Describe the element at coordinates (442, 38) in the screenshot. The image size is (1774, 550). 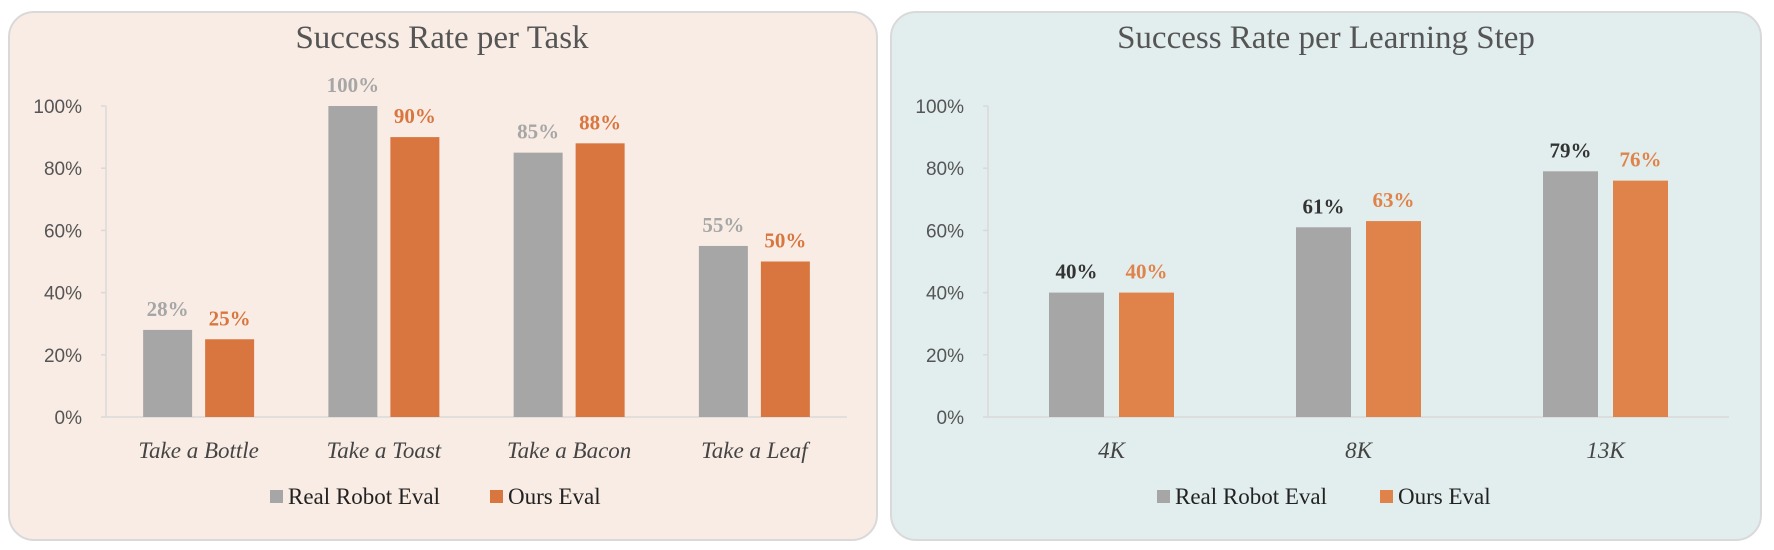
I see `chart-title: Success Rate per Task` at that location.